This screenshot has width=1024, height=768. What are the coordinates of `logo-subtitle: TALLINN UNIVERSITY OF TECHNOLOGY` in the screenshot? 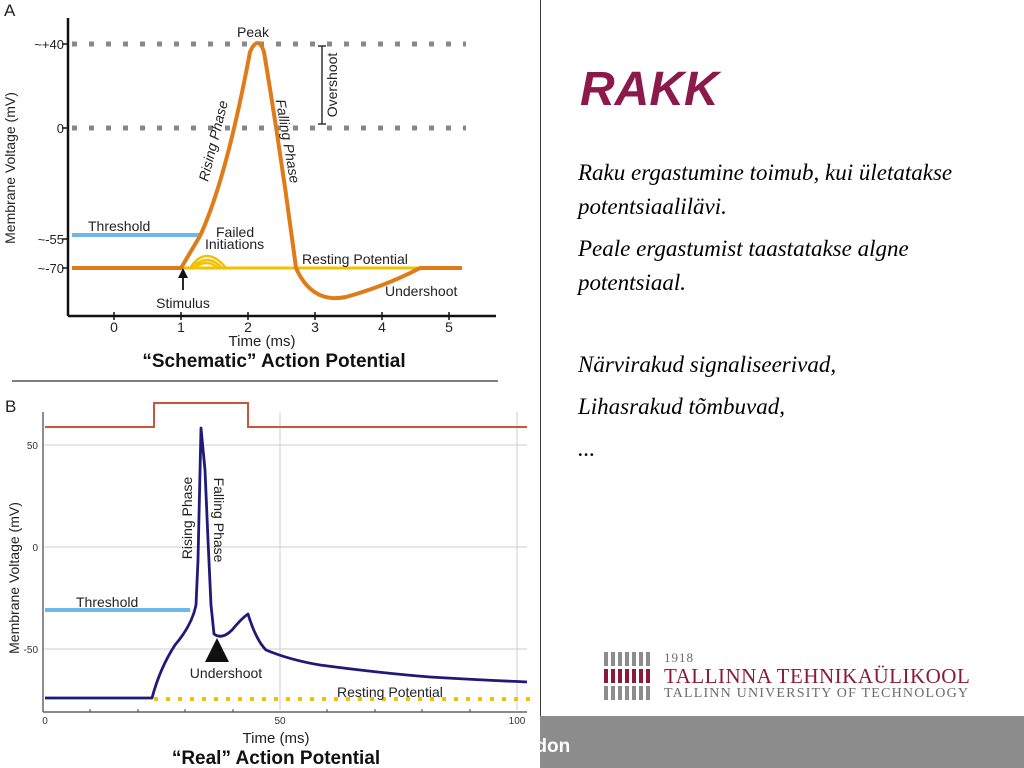 It's located at (817, 693).